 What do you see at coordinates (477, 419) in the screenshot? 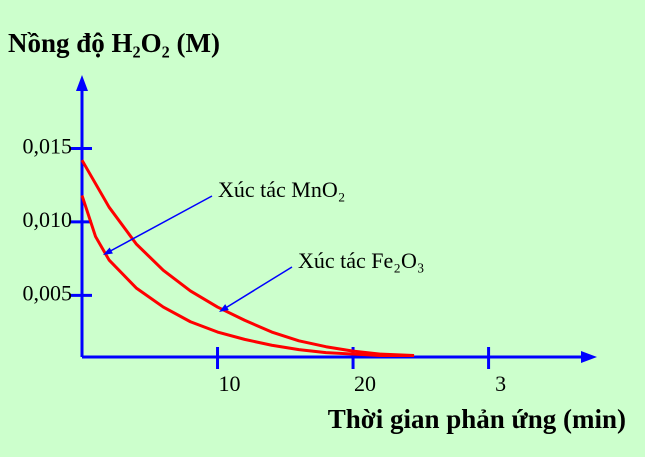
I see `x-axis-title: Thời gian phản ứng (min)` at bounding box center [477, 419].